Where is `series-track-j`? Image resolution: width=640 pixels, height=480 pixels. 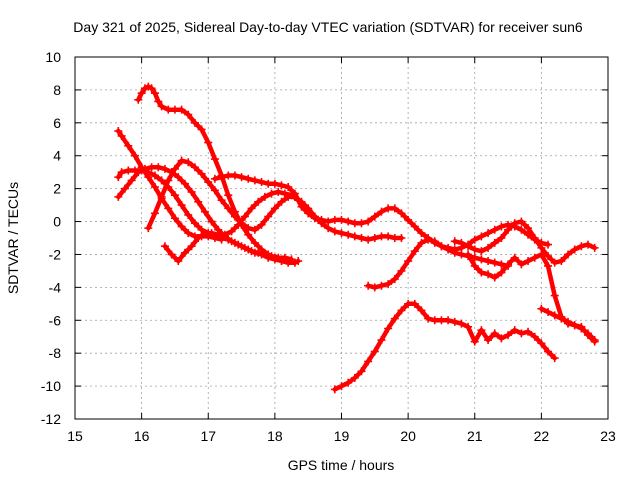
series-track-j is located at coordinates (524, 242).